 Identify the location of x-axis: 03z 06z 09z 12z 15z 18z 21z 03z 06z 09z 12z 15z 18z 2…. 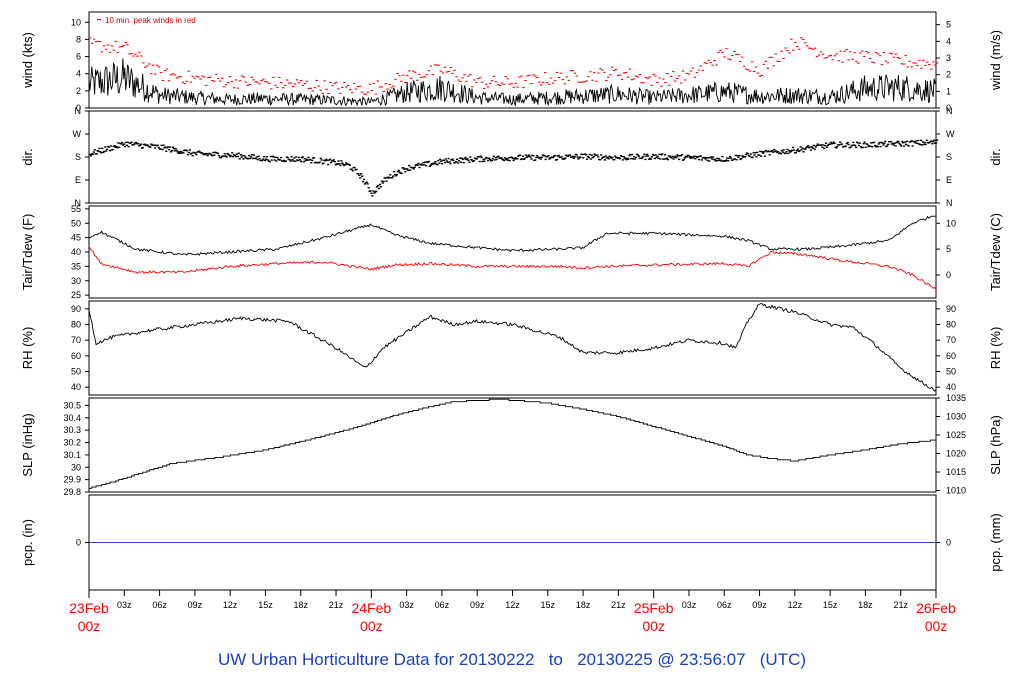
(512, 612).